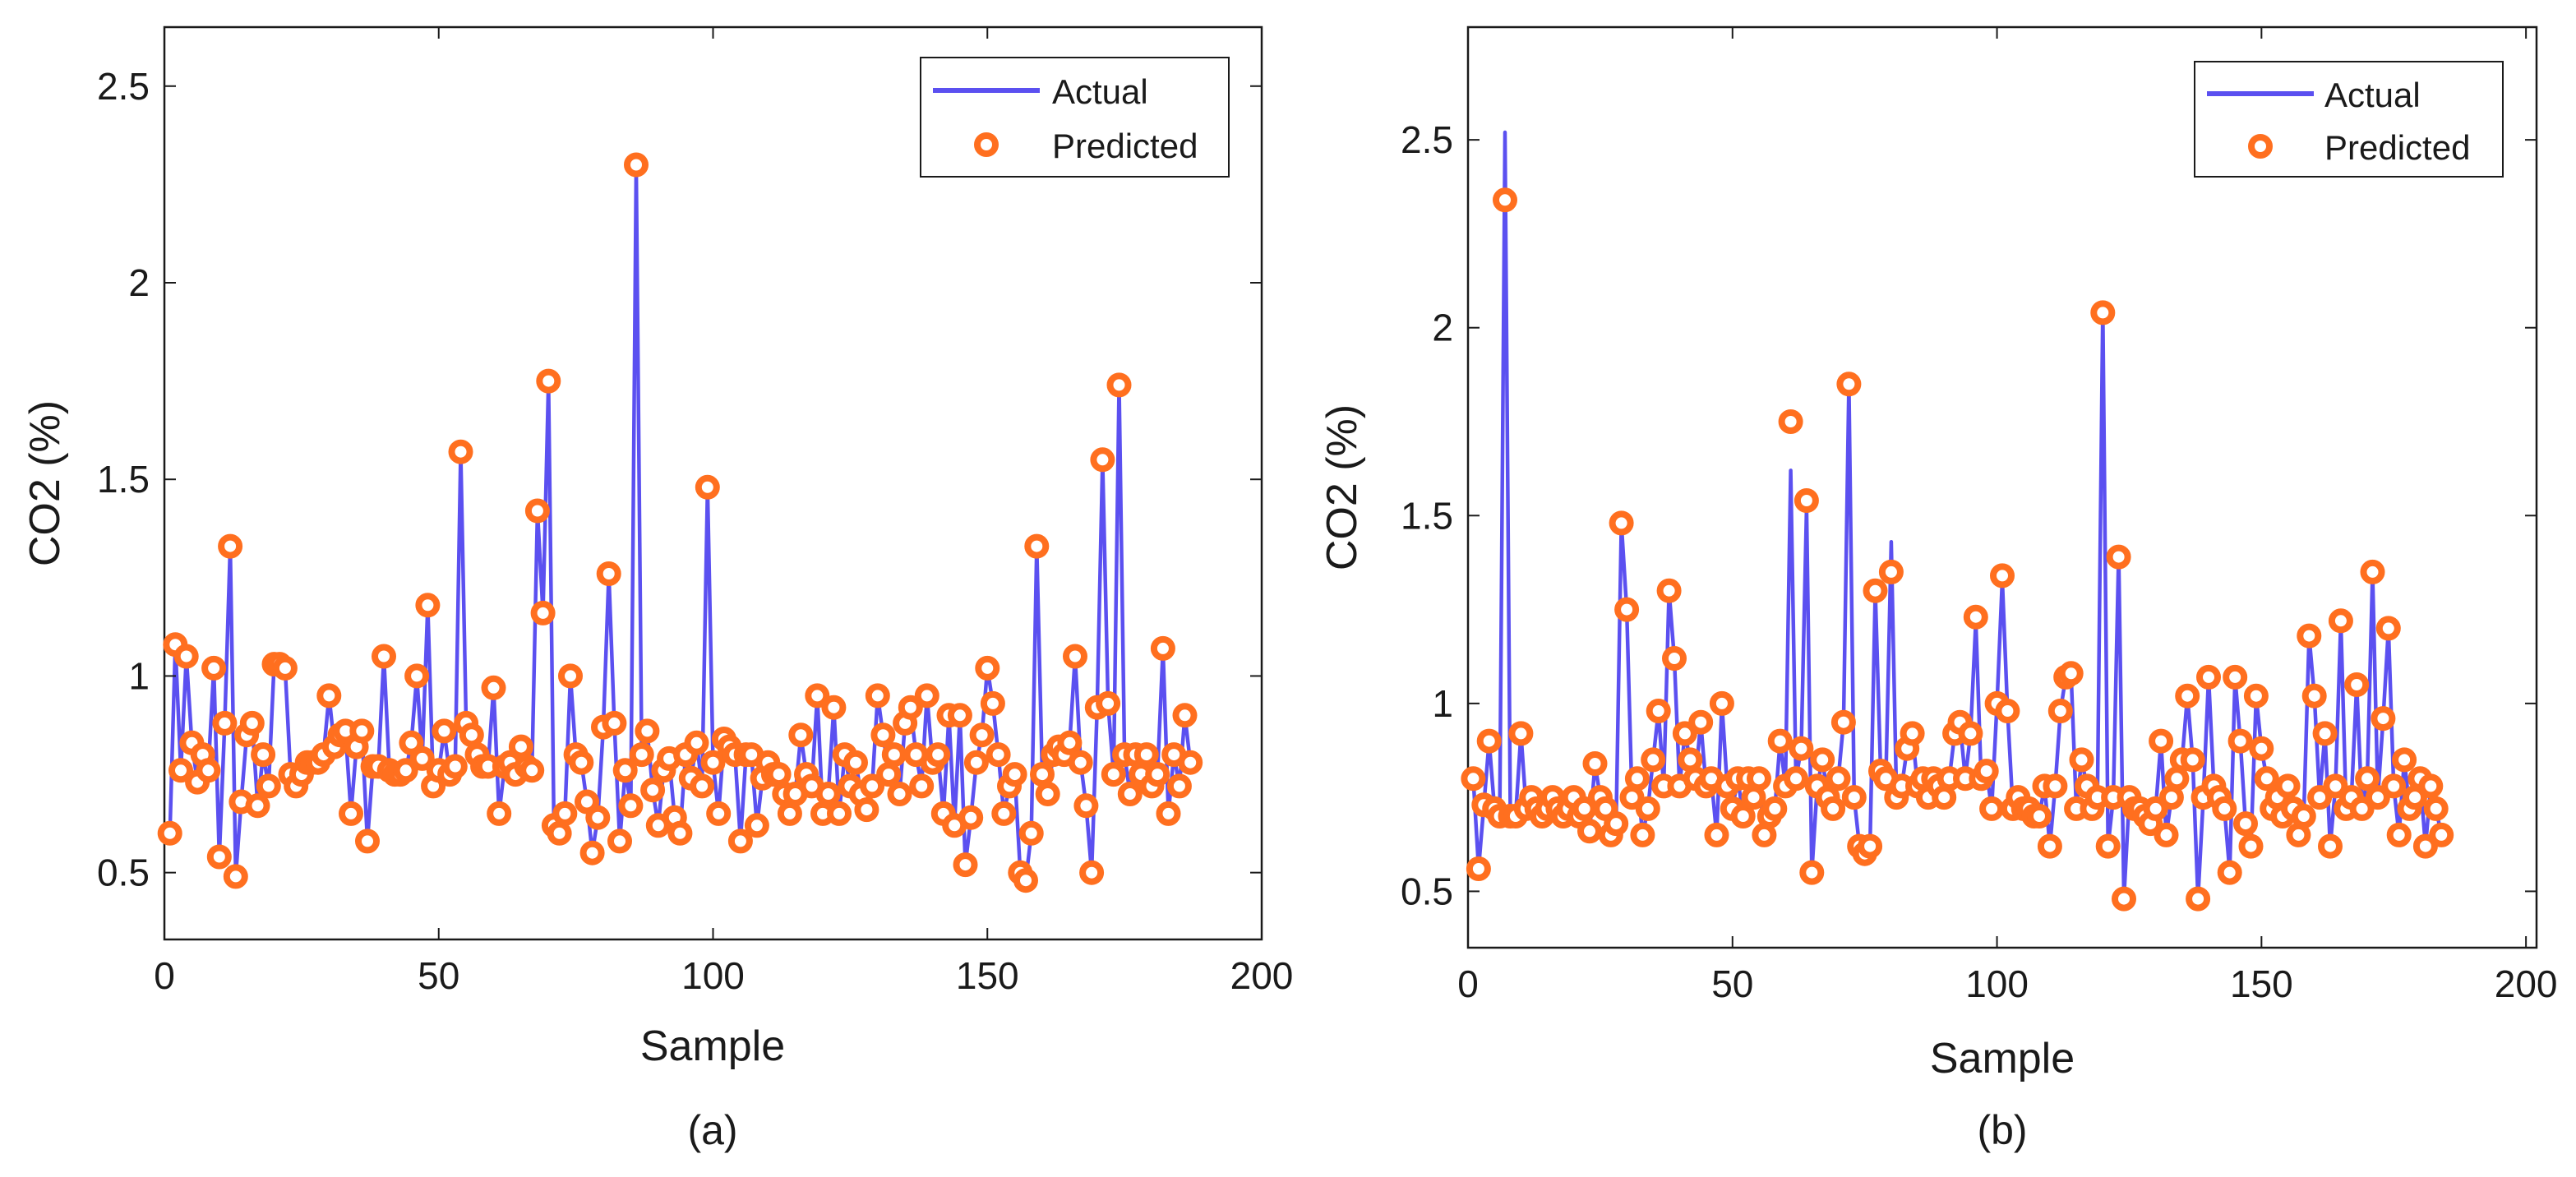 This screenshot has height=1177, width=2576. Describe the element at coordinates (2527, 983) in the screenshot. I see `x-tick-label: 200` at that location.